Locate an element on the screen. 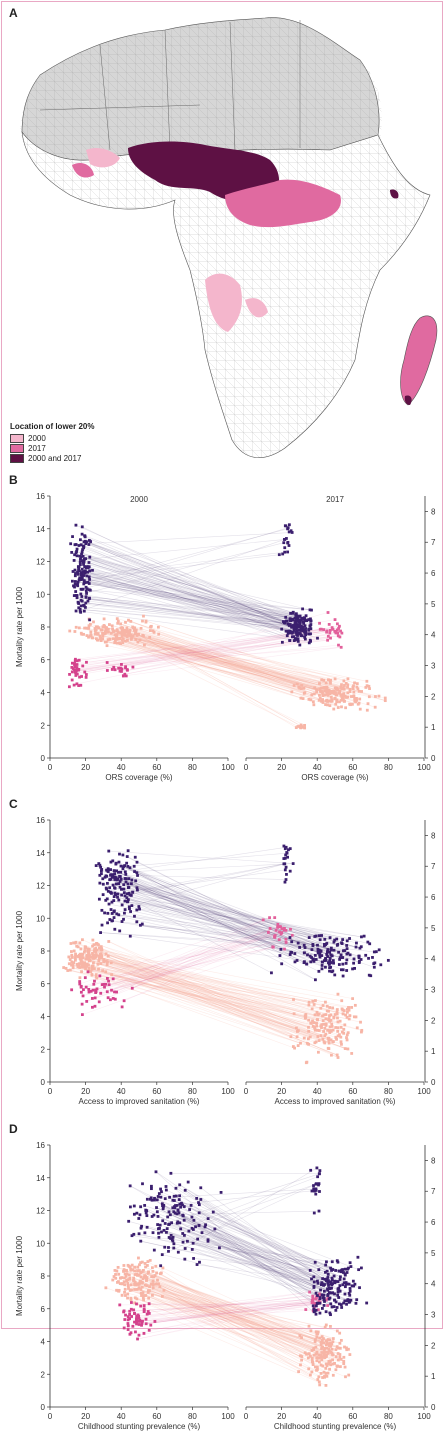  x-axis-label: Childhood stunting prevalence (%) is located at coordinates (139, 1426).